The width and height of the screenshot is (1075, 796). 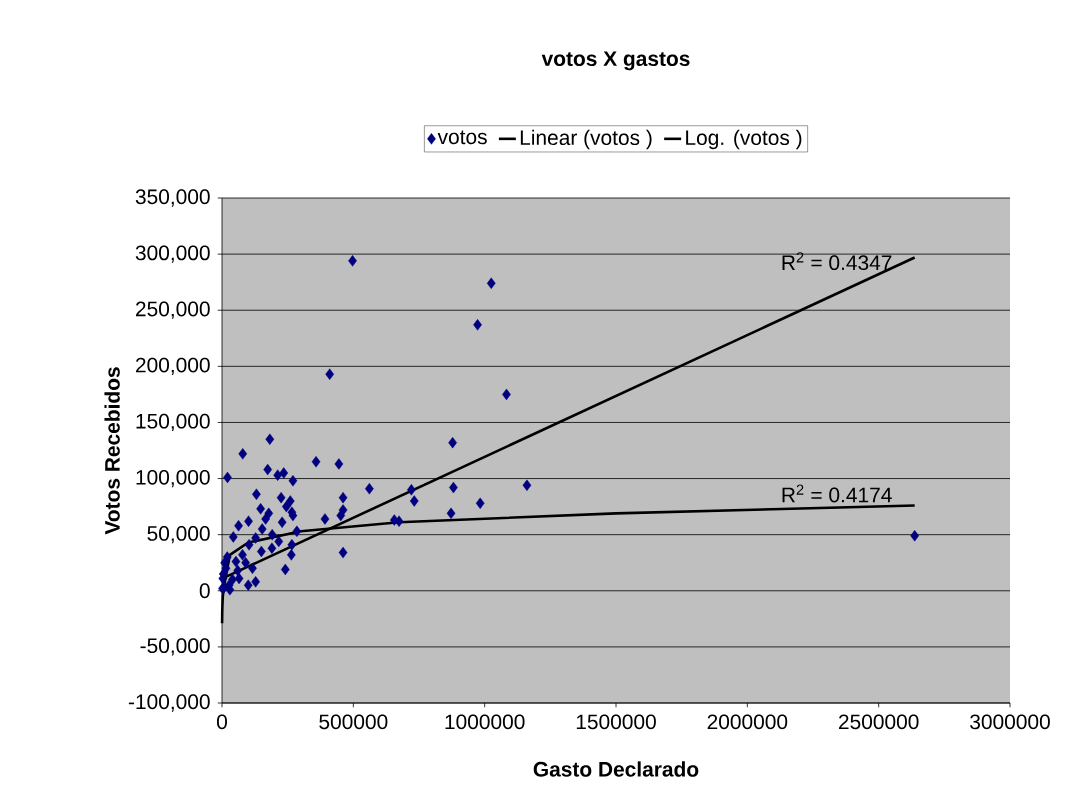 I want to click on y-tick-label: 350,000, so click(x=172, y=198).